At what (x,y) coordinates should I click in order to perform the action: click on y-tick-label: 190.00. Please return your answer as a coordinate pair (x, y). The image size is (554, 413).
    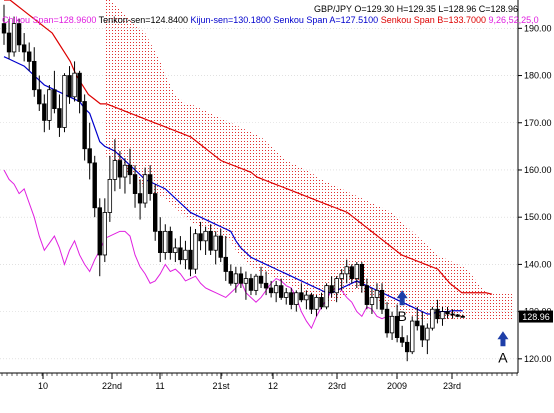
    Looking at the image, I should click on (538, 28).